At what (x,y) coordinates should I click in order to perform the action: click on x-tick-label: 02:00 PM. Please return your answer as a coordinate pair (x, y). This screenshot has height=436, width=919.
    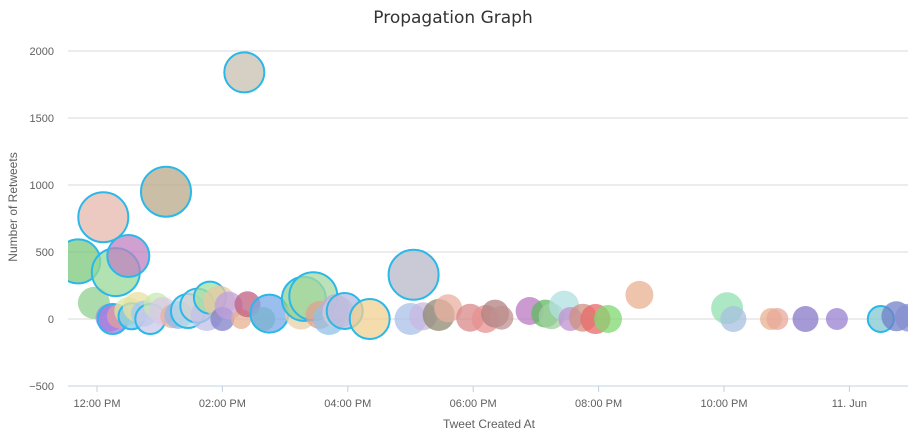
    Looking at the image, I should click on (222, 404).